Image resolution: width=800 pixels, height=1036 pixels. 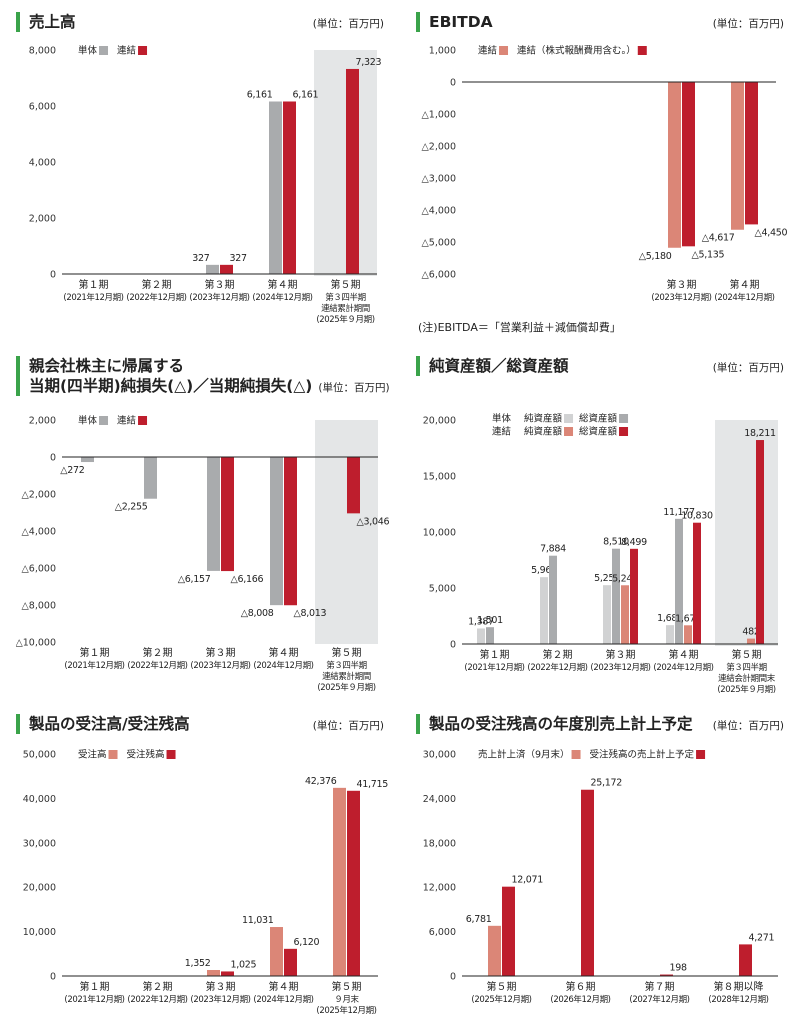 I want to click on x-tick-sublabel: (2025年12月期), so click(x=501, y=999).